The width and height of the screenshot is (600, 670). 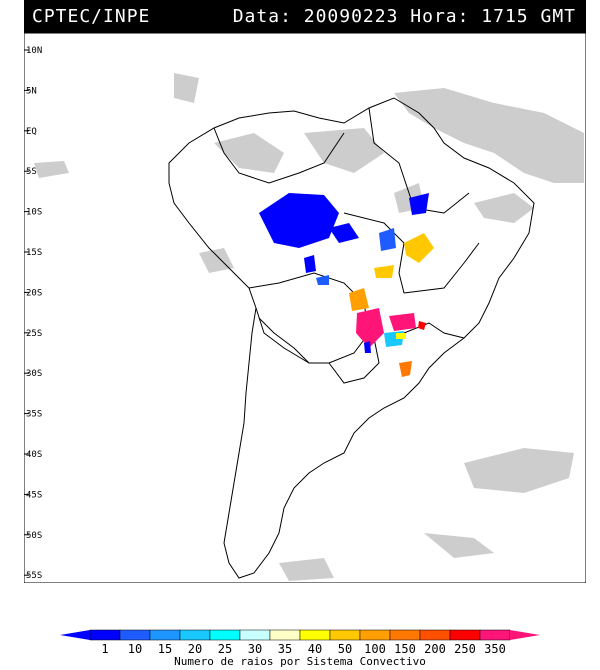 What do you see at coordinates (34, 495) in the screenshot?
I see `lat-label: 45S` at bounding box center [34, 495].